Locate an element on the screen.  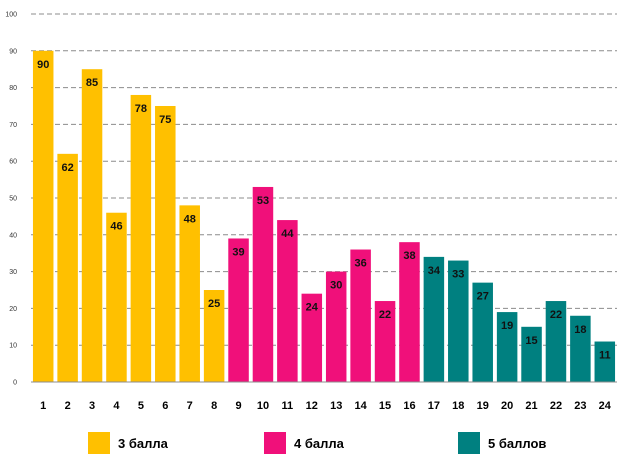
legend-item-4-balla: 4 балла is located at coordinates (304, 443).